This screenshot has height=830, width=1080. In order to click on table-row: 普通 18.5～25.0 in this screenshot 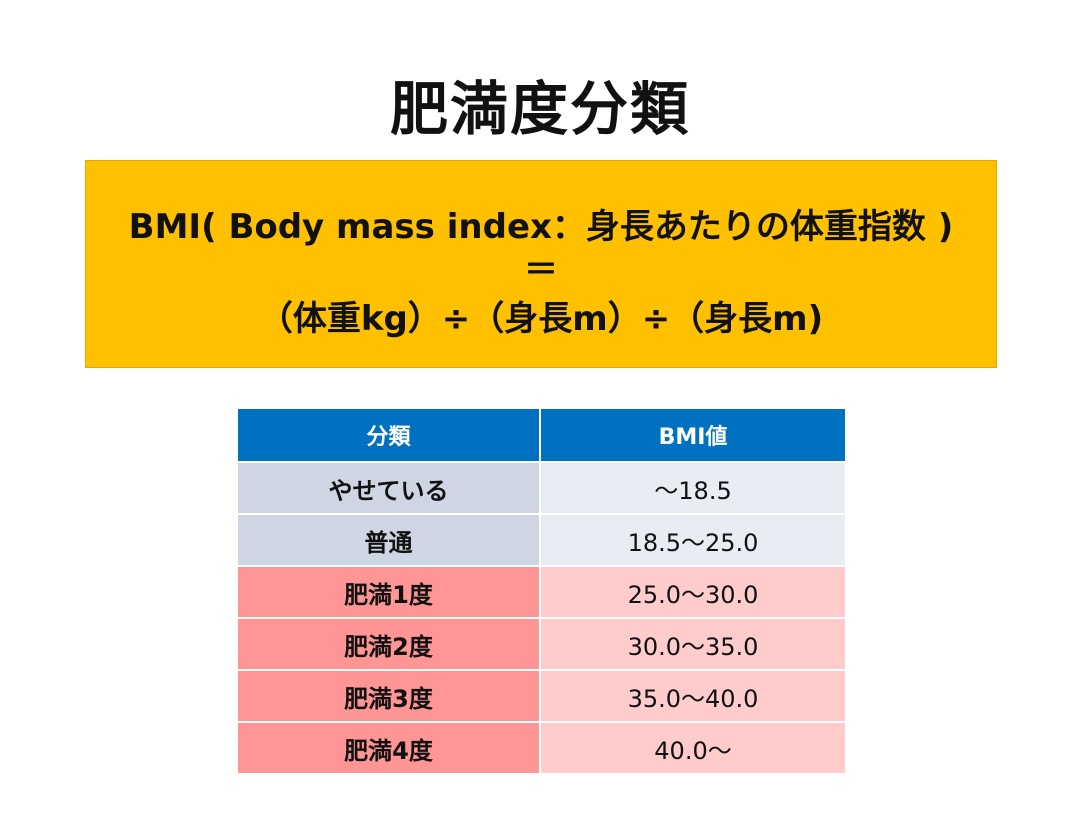, I will do `click(541, 540)`.